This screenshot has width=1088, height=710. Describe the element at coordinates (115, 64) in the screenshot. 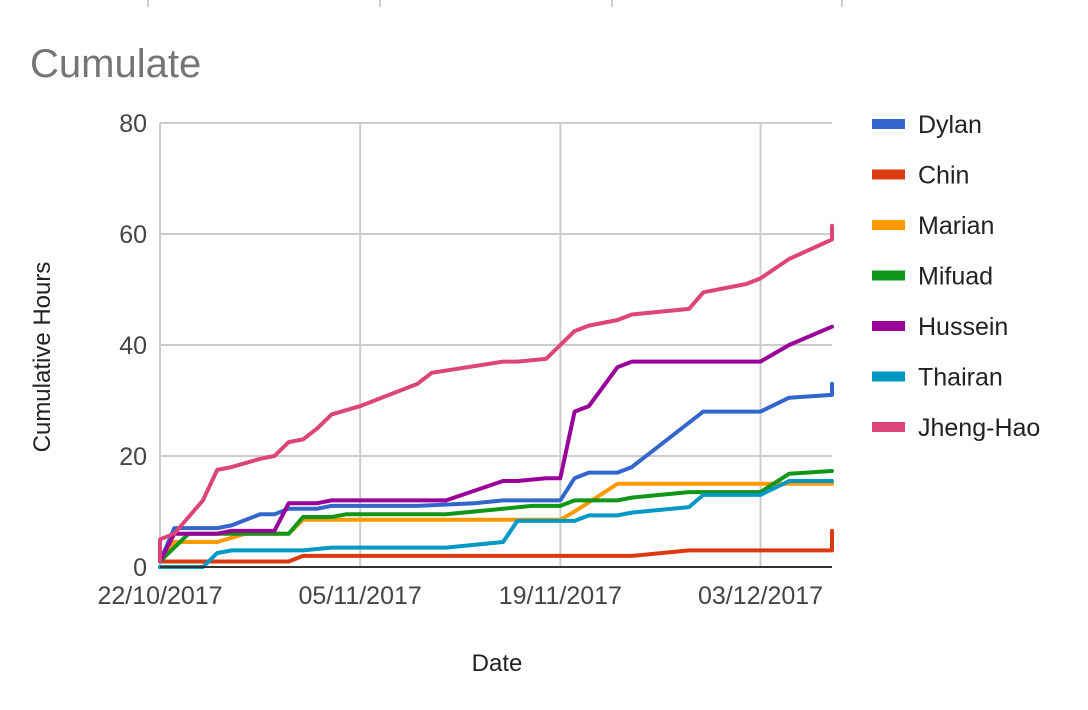

I see `chart-title: Cumulate` at that location.